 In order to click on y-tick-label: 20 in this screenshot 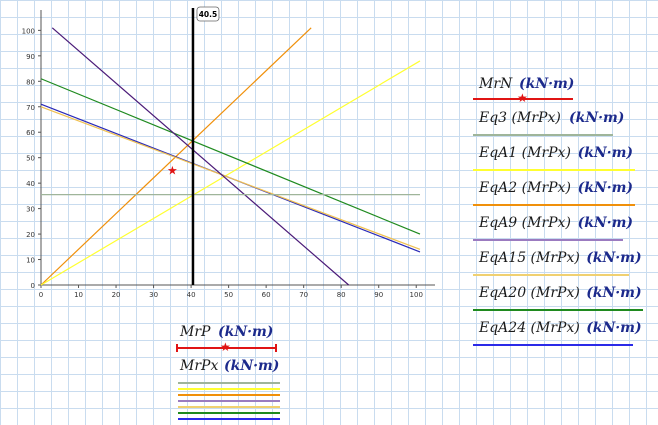, I will do `click(30, 235)`.